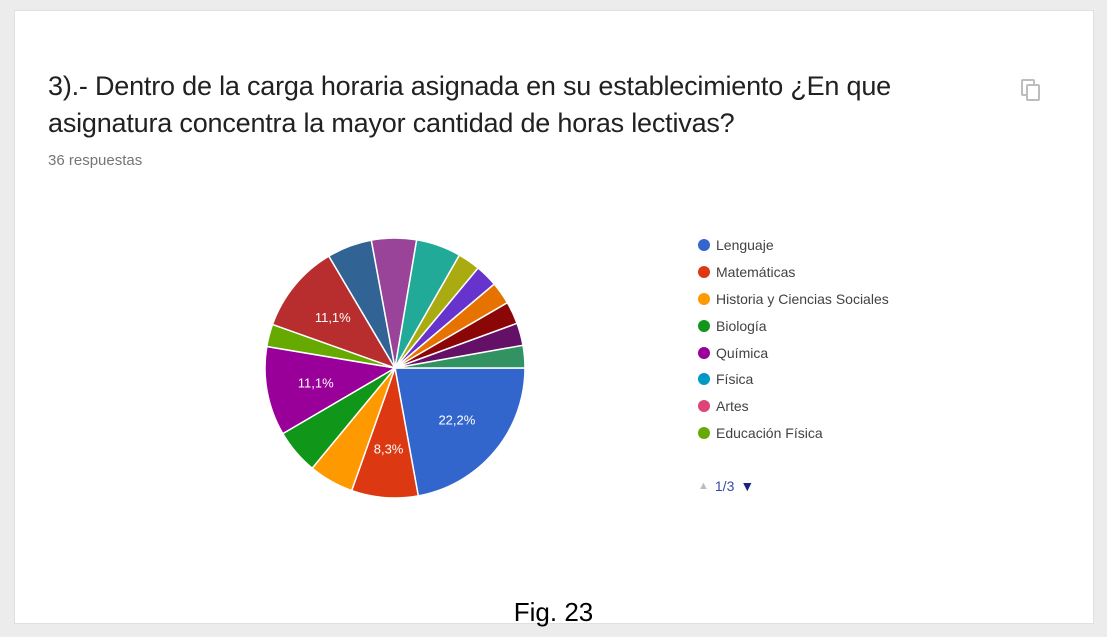 This screenshot has width=1107, height=637. I want to click on triangle-down-icon: ▼, so click(747, 486).